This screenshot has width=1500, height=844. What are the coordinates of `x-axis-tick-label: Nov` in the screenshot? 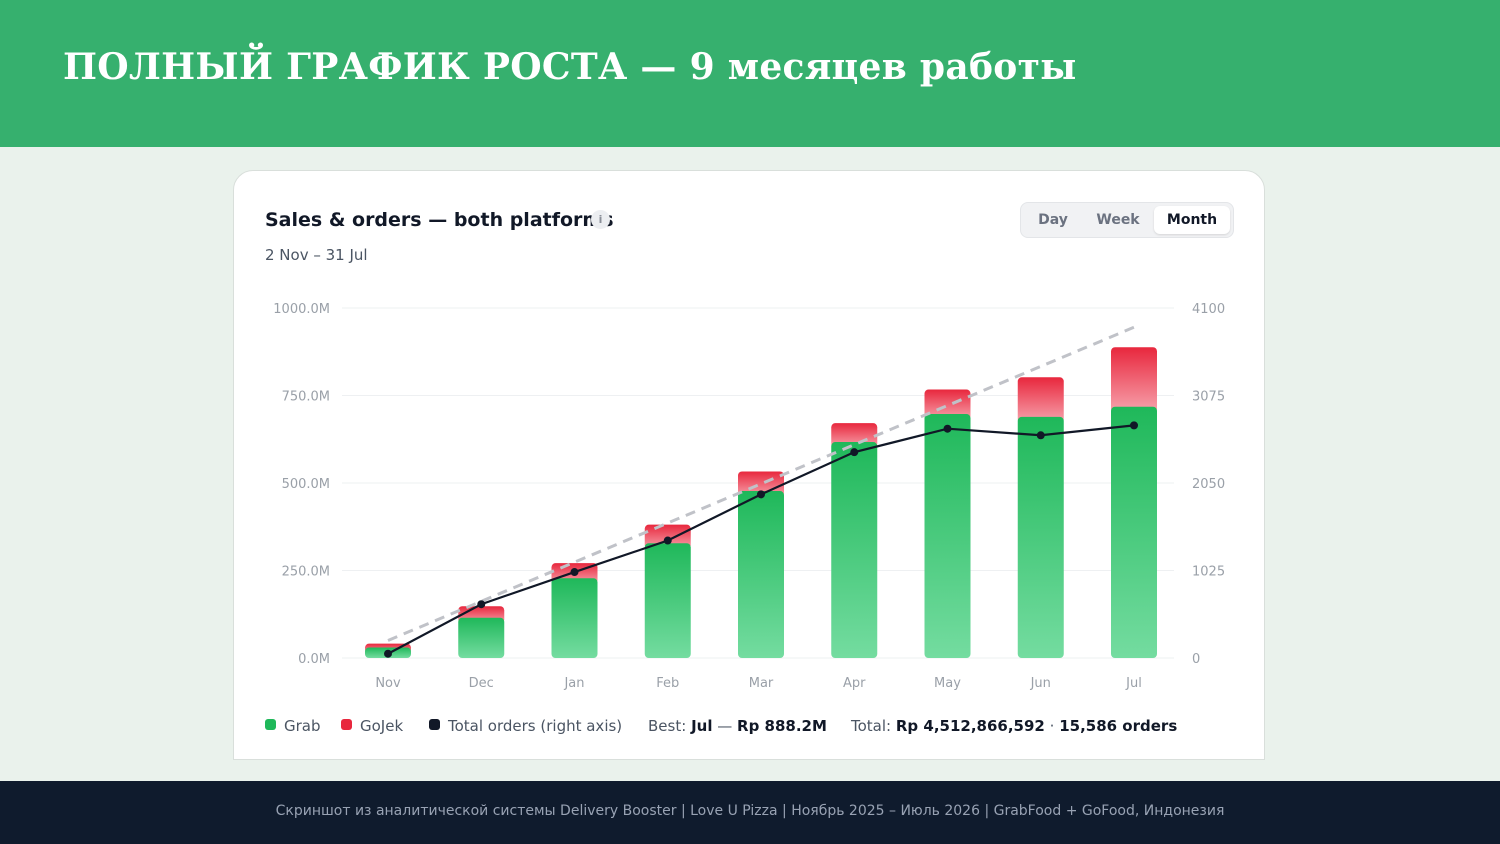 It's located at (388, 683).